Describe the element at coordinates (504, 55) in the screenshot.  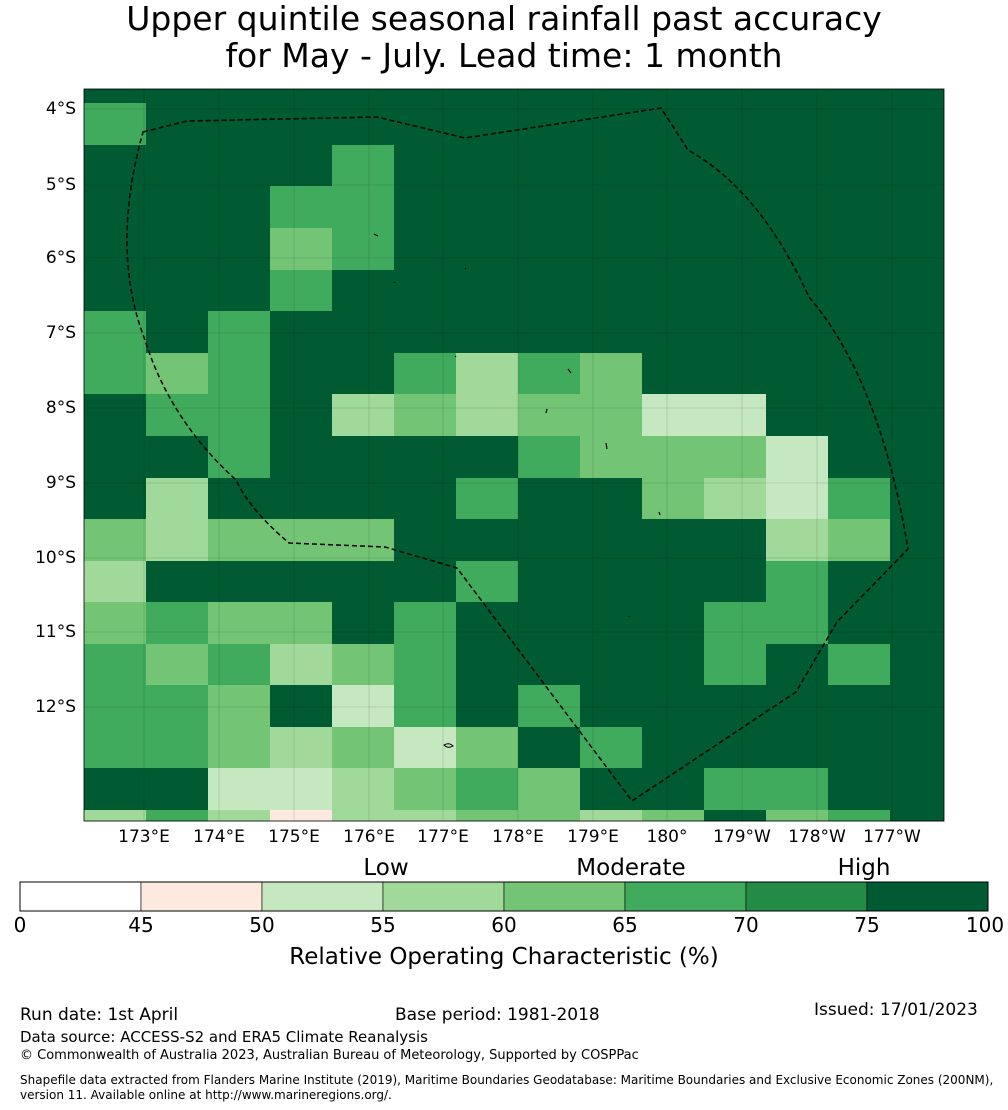
I see `map-title-line-2: for May - July. Lead time: 1 month` at that location.